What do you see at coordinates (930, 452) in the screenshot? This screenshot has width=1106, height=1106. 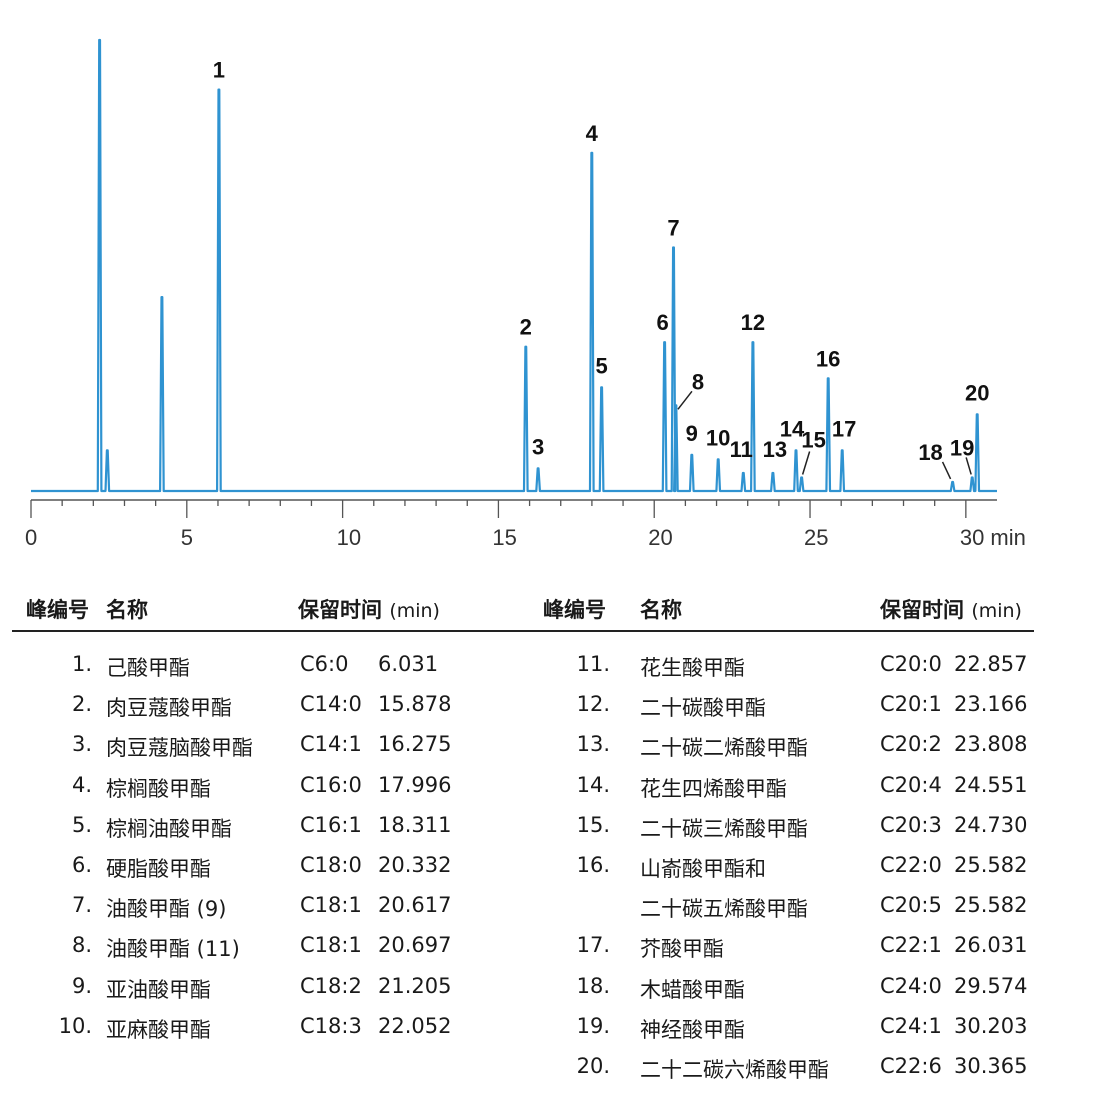 I see `peak-label: 18` at bounding box center [930, 452].